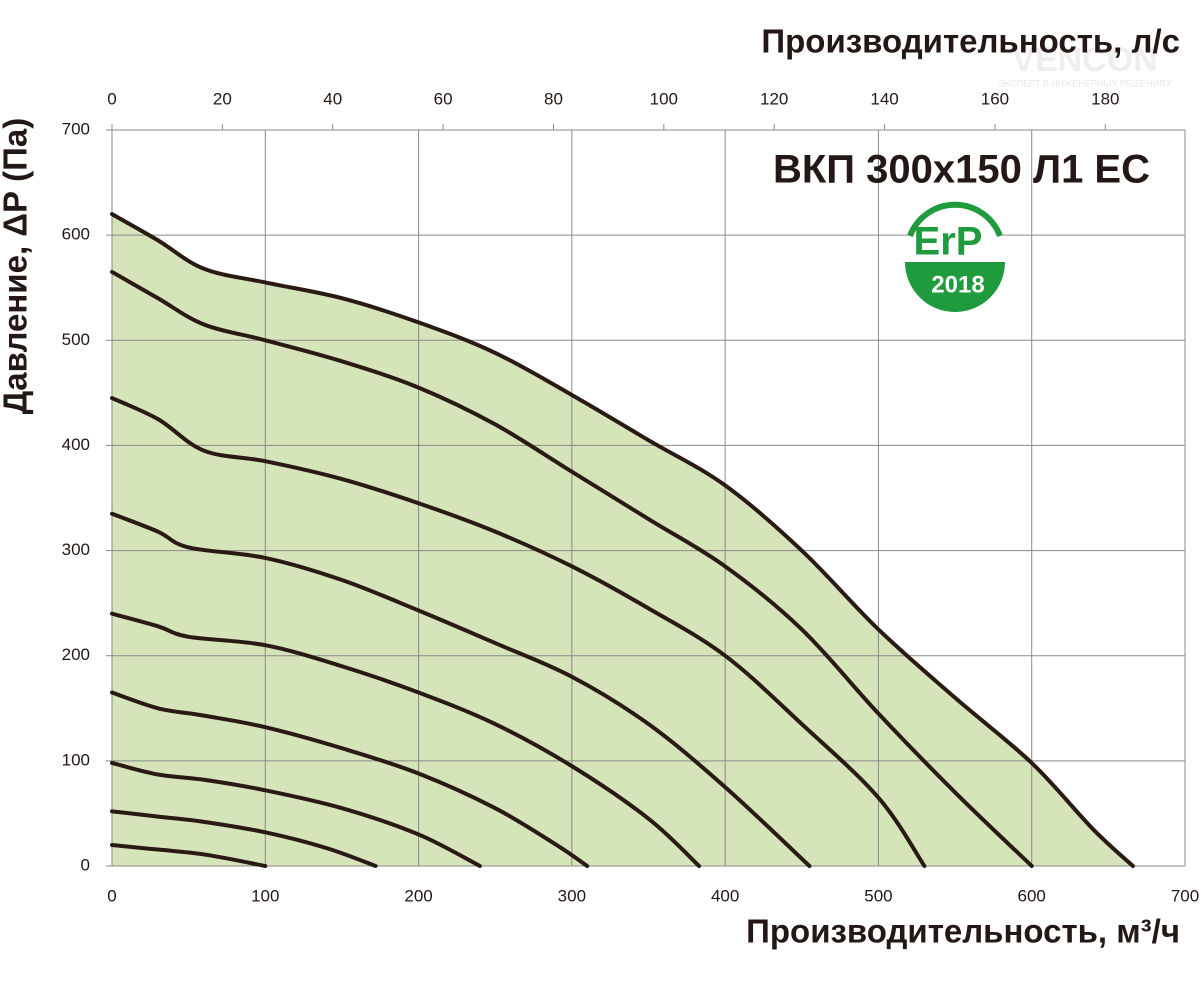 The image size is (1200, 987). Describe the element at coordinates (1105, 98) in the screenshot. I see `x2-tick-label: 180` at that location.